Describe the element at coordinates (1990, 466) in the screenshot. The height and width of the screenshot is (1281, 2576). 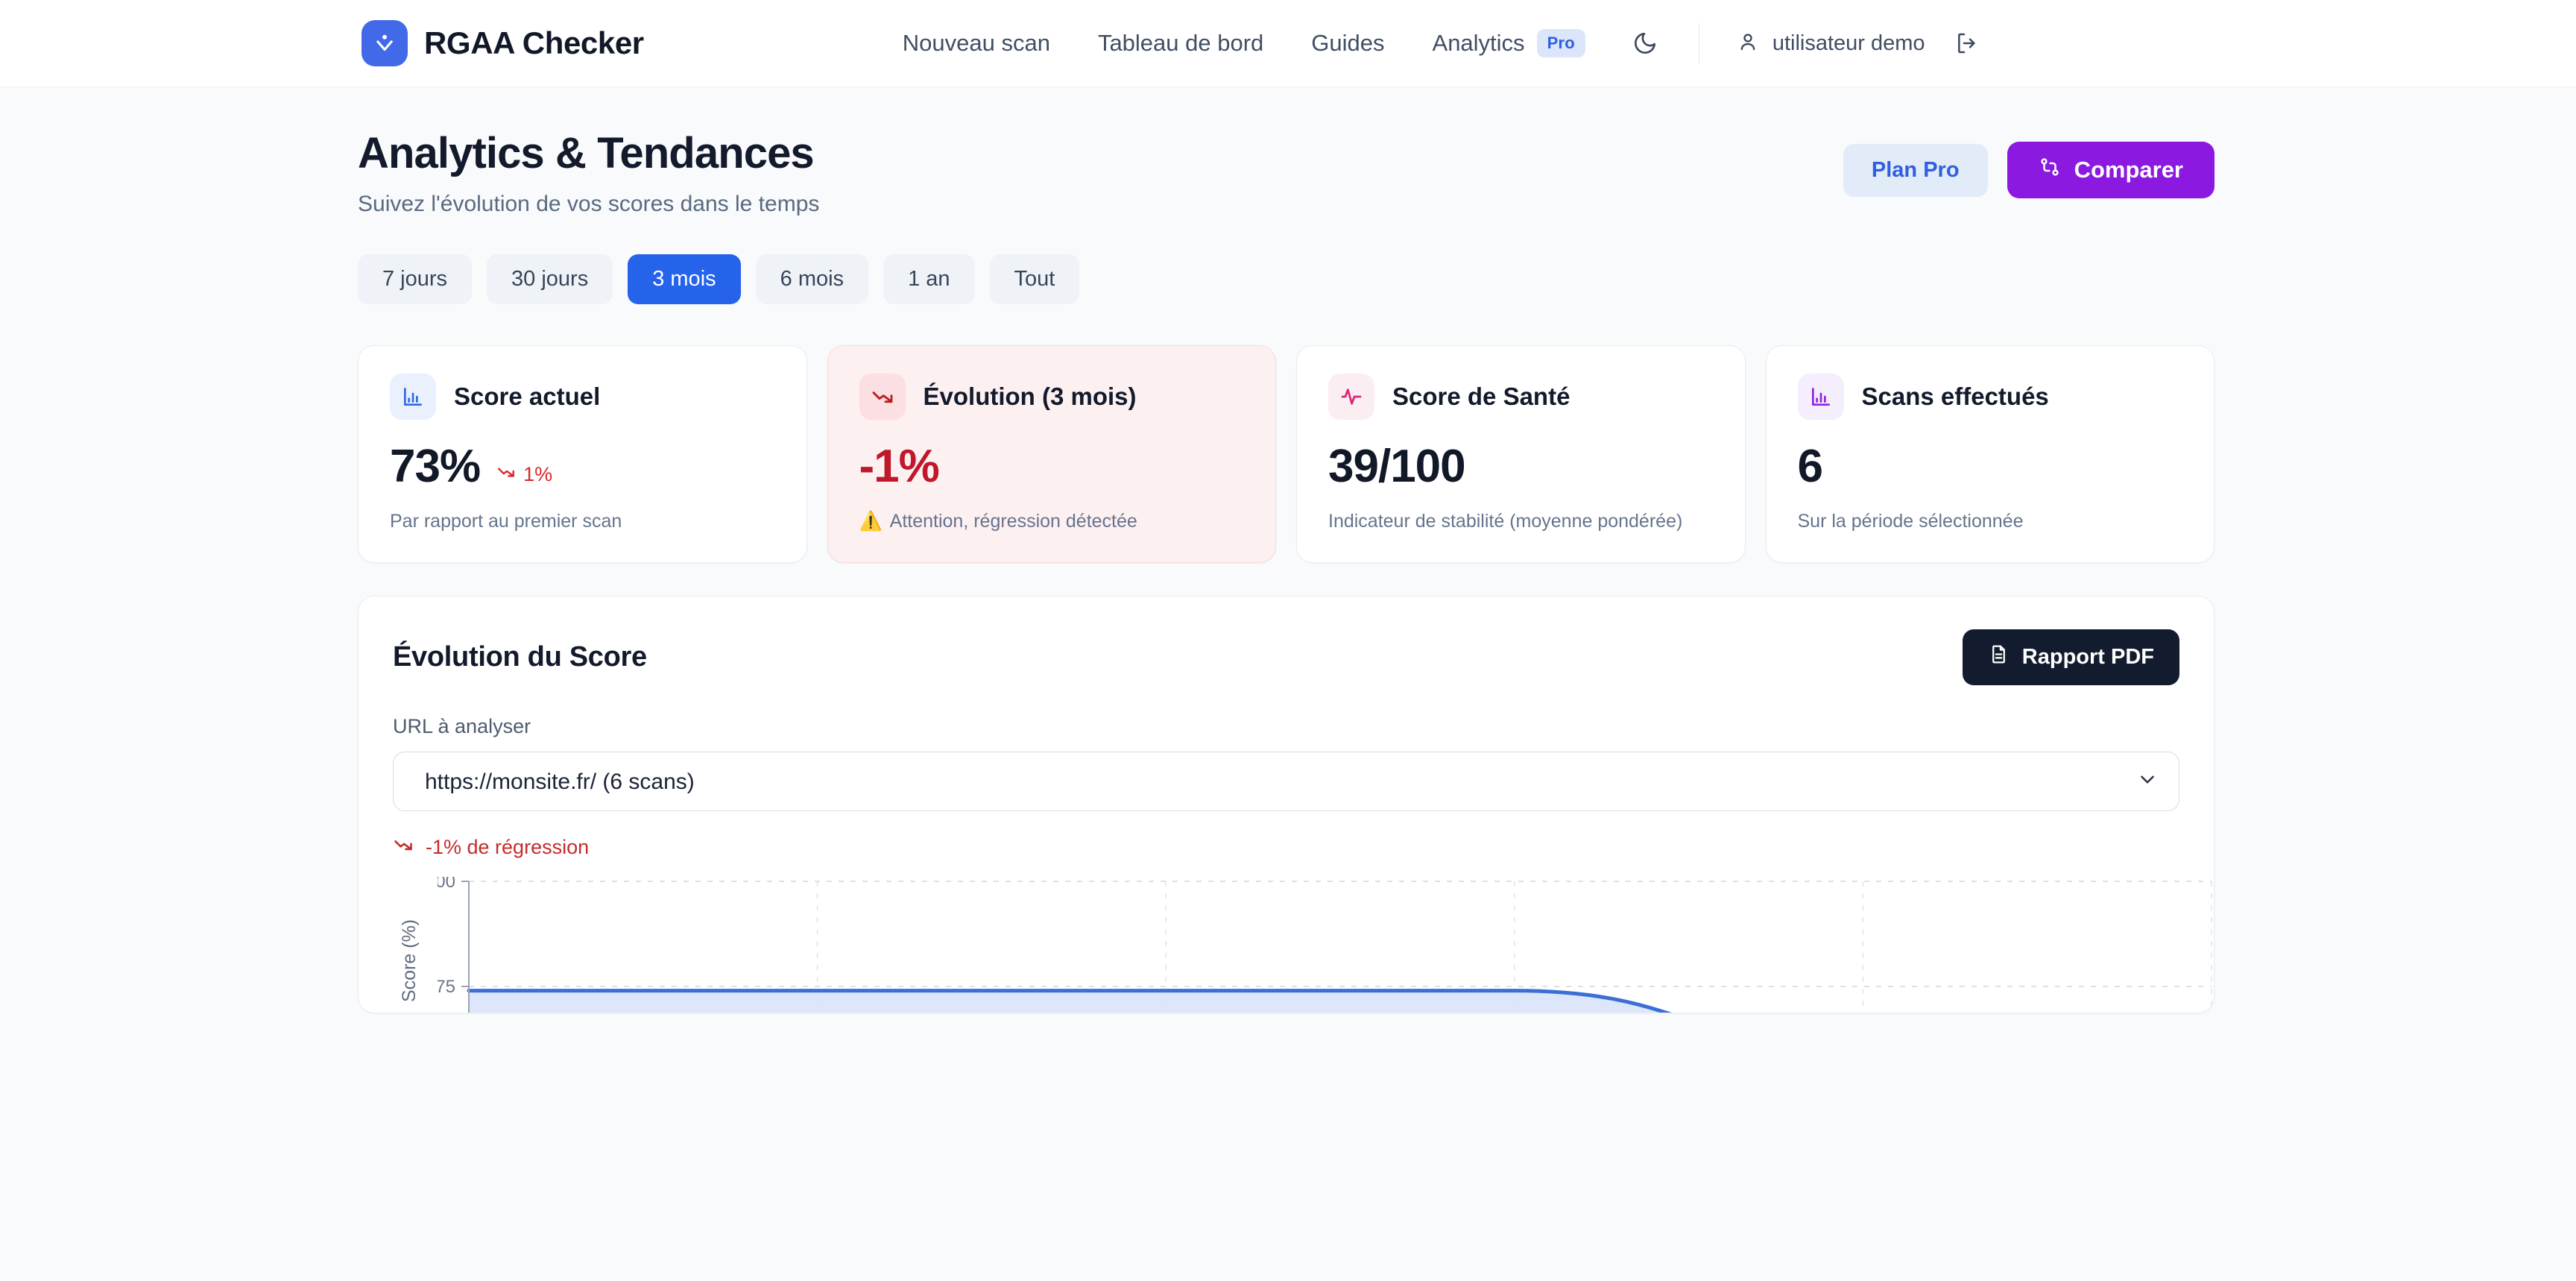
I see `stat-card-value-row: 6` at that location.